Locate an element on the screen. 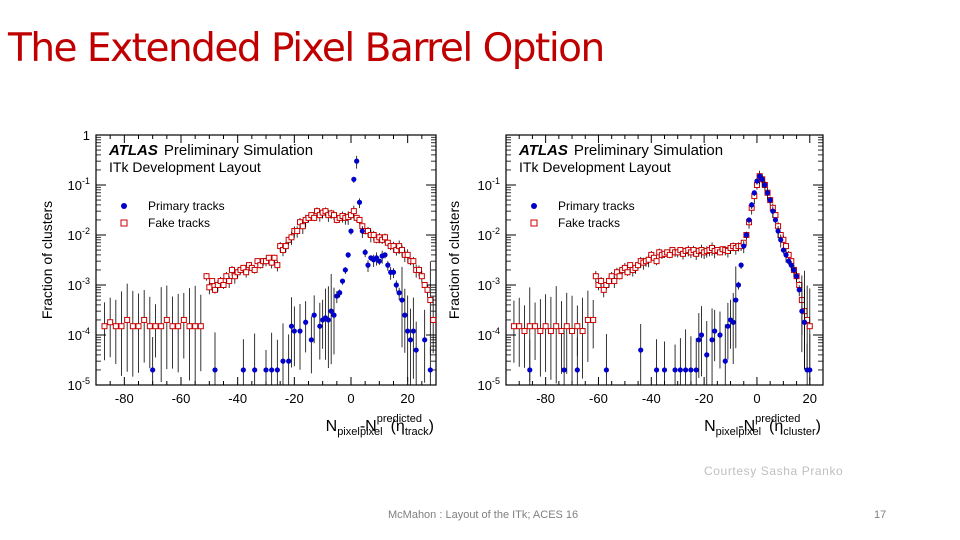 This screenshot has width=960, height=540. y-tick-label: 10⁻³ is located at coordinates (79, 284).